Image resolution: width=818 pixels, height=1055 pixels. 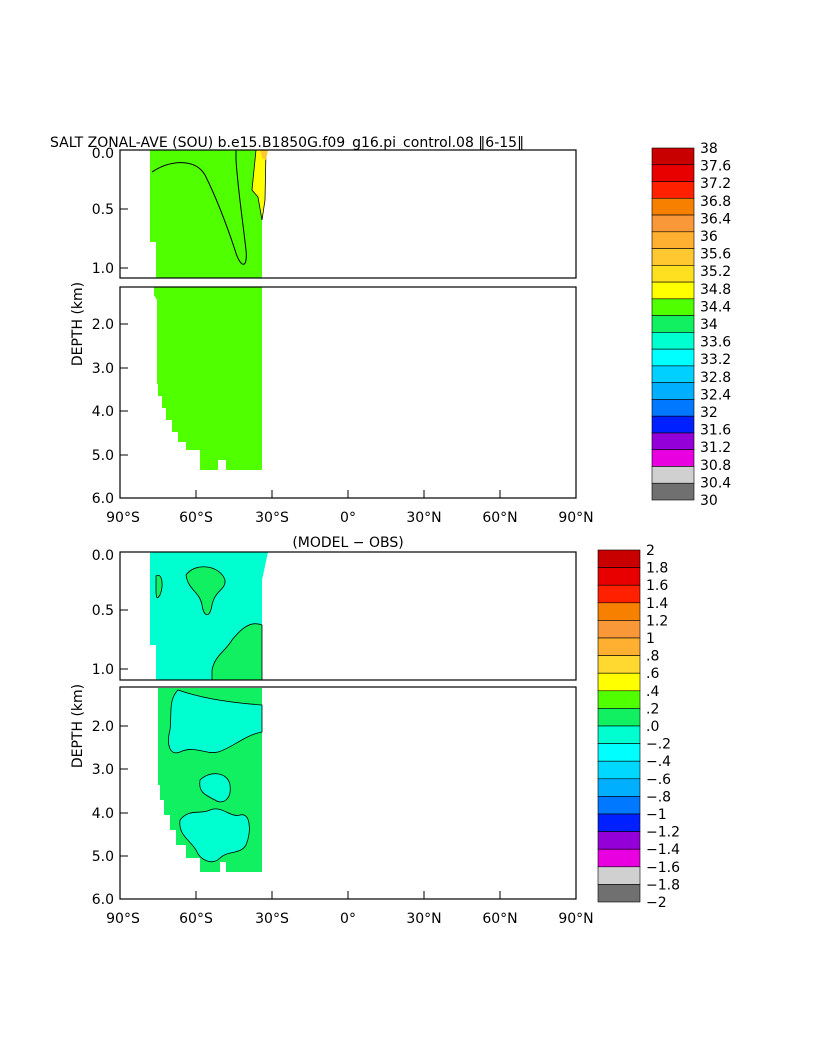 What do you see at coordinates (709, 237) in the screenshot?
I see `colorbar-label: 36` at bounding box center [709, 237].